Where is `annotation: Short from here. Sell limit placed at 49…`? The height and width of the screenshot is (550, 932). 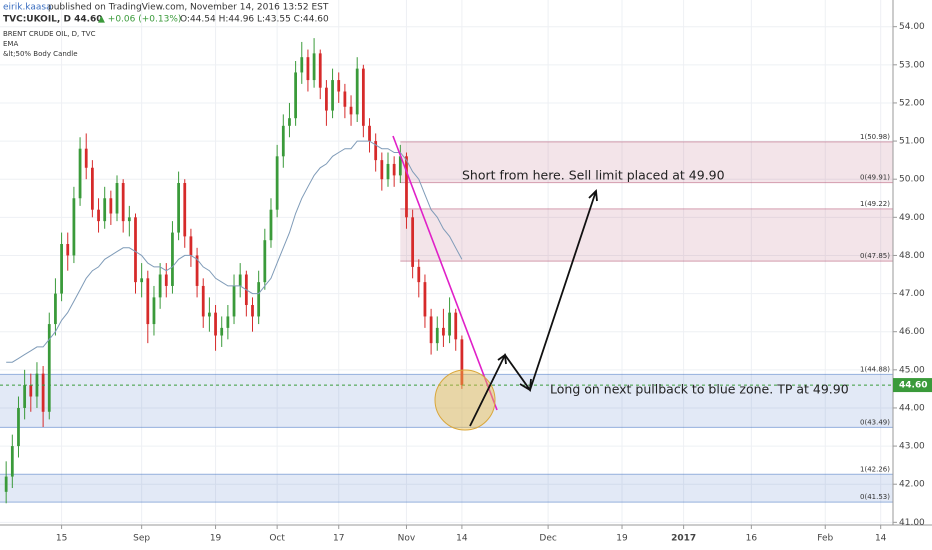 annotation: Short from here. Sell limit placed at 49… is located at coordinates (593, 175).